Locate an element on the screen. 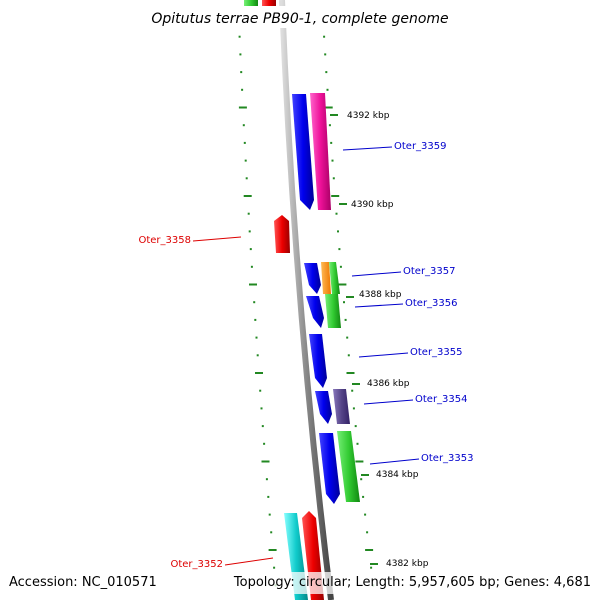  gene-label-oter-3356: Oter_3356 is located at coordinates (431, 303).